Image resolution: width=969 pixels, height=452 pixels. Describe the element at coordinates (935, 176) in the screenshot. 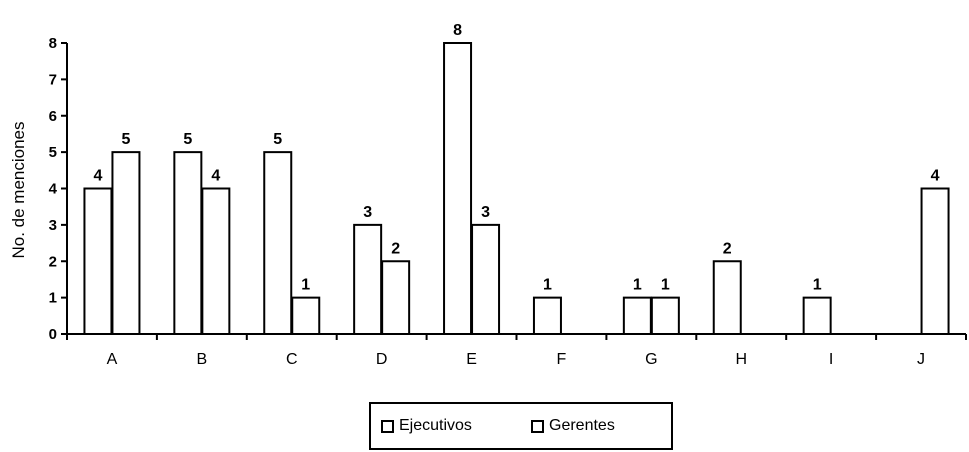

I see `data-label-gerentes-j: 4` at that location.